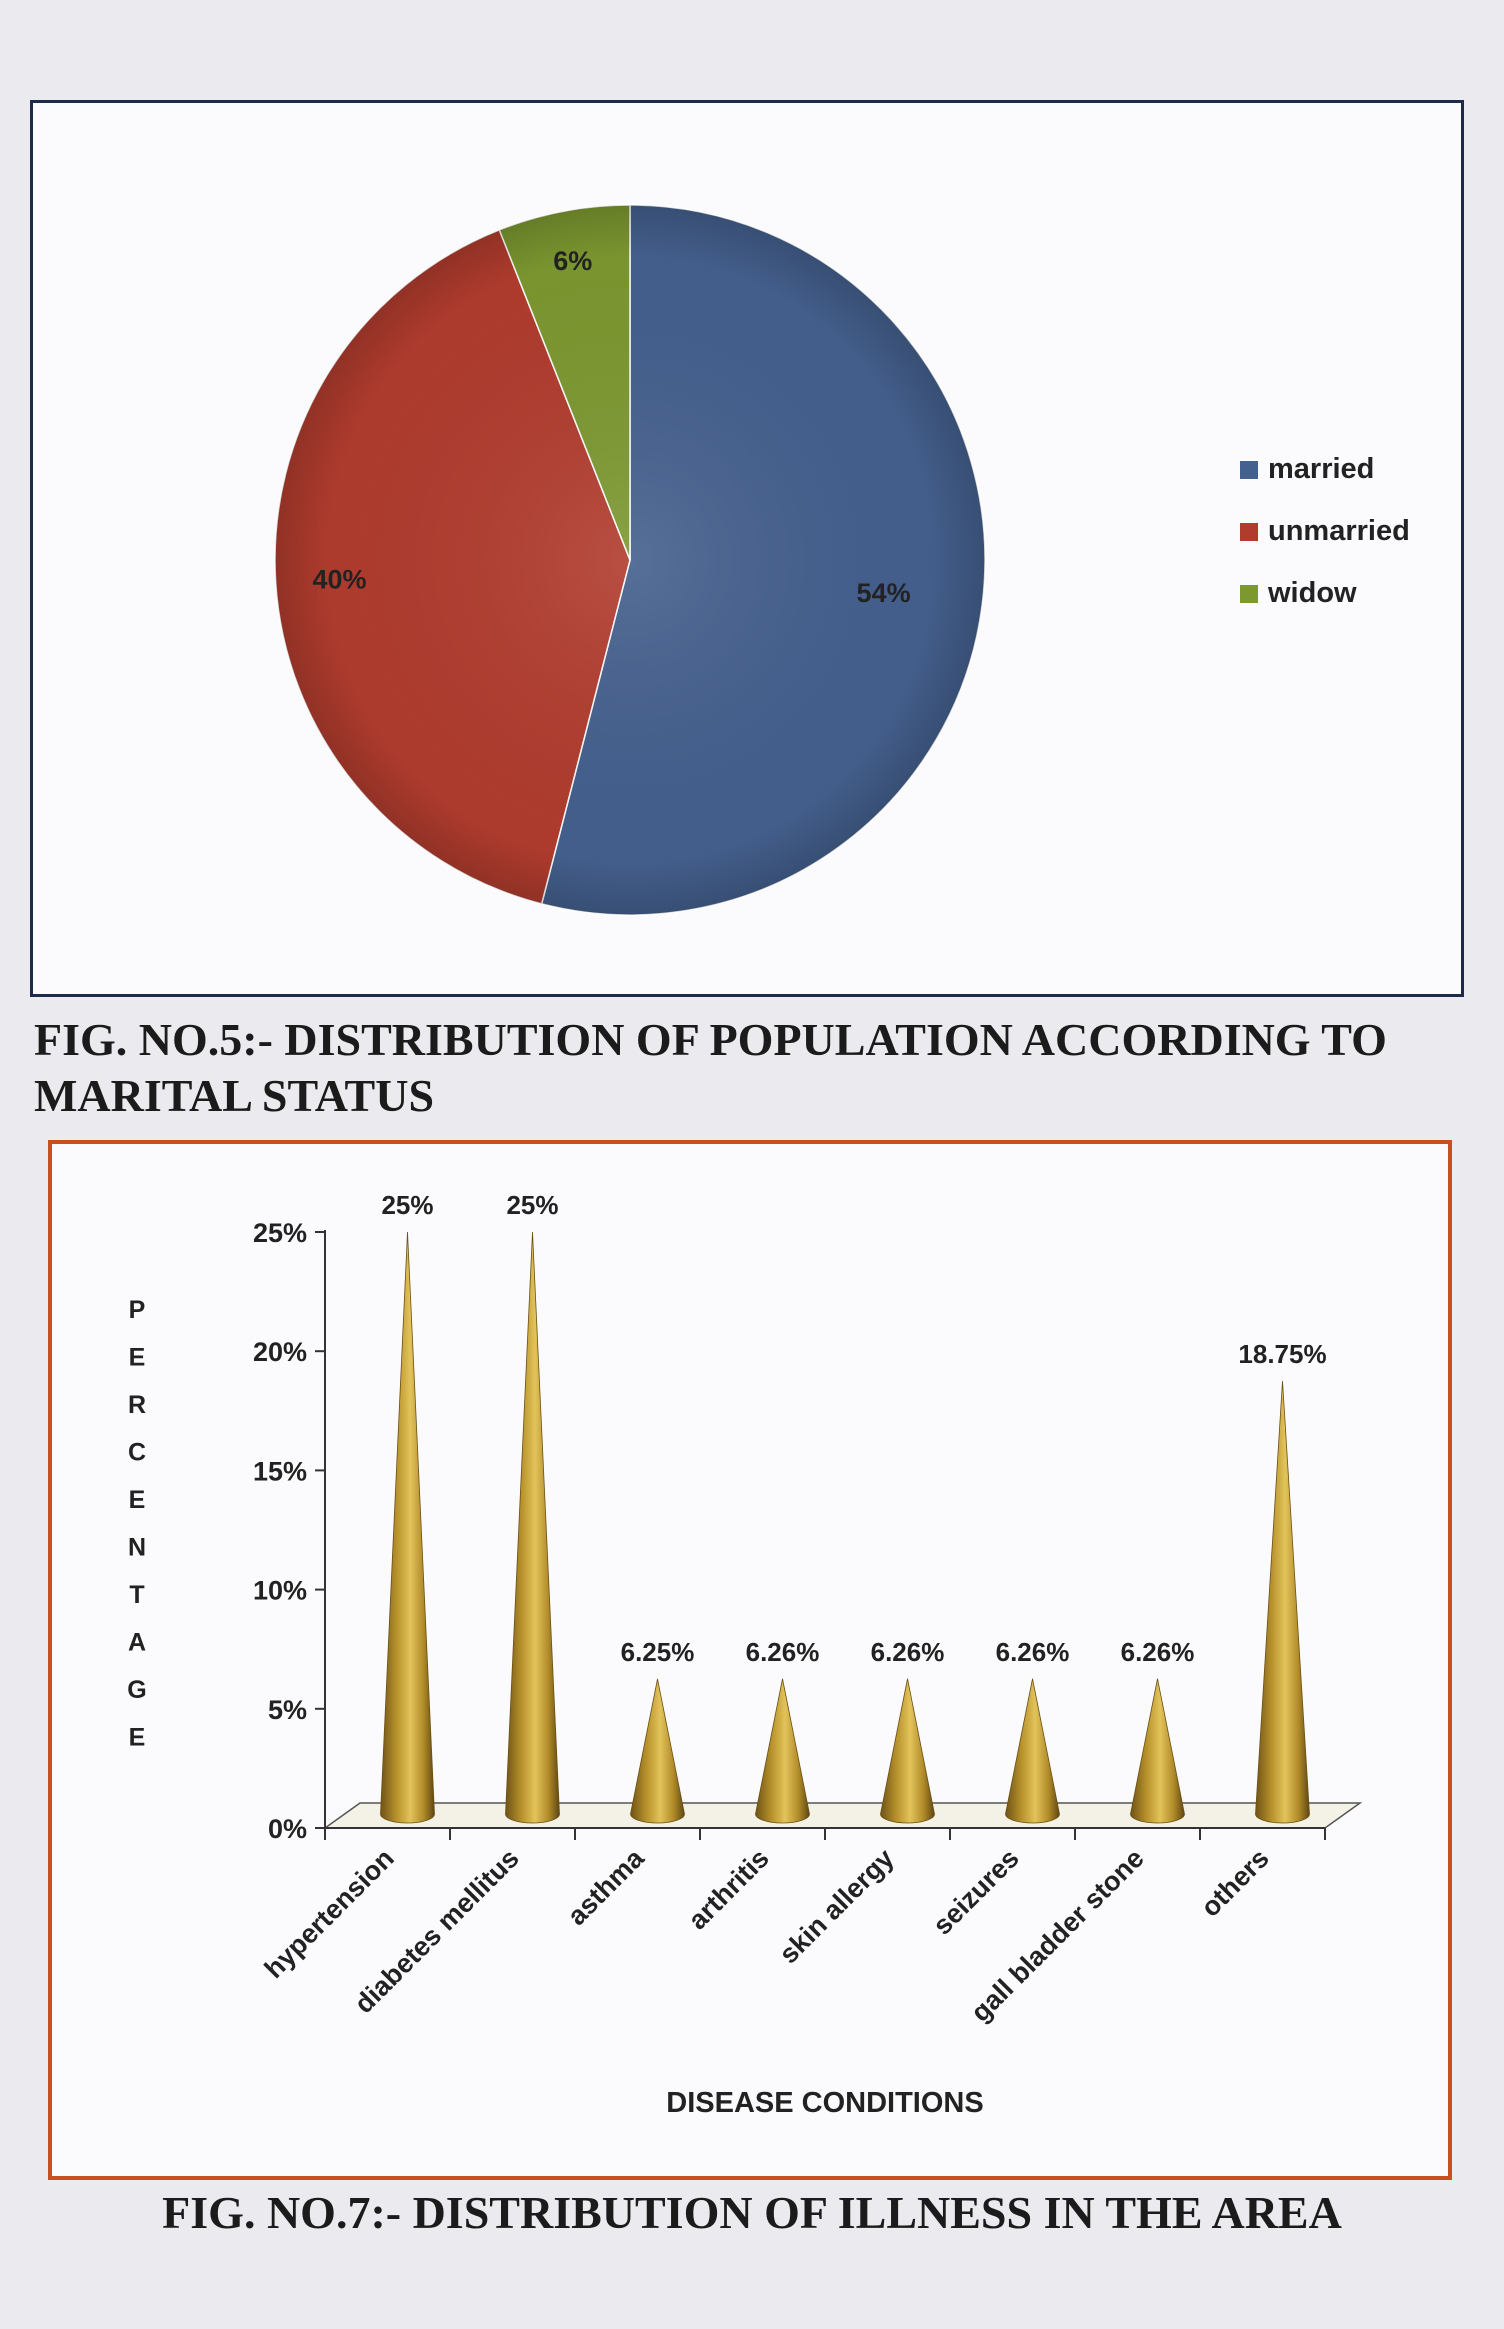  I want to click on data-label-hypertension: 25%, so click(407, 1205).